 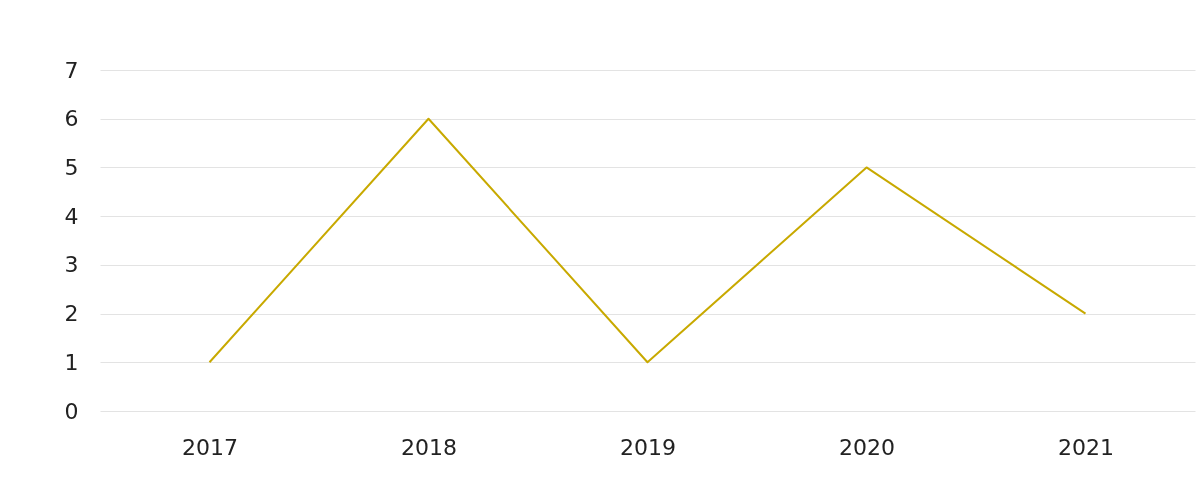 What do you see at coordinates (71, 411) in the screenshot?
I see `y-tick-label: 0` at bounding box center [71, 411].